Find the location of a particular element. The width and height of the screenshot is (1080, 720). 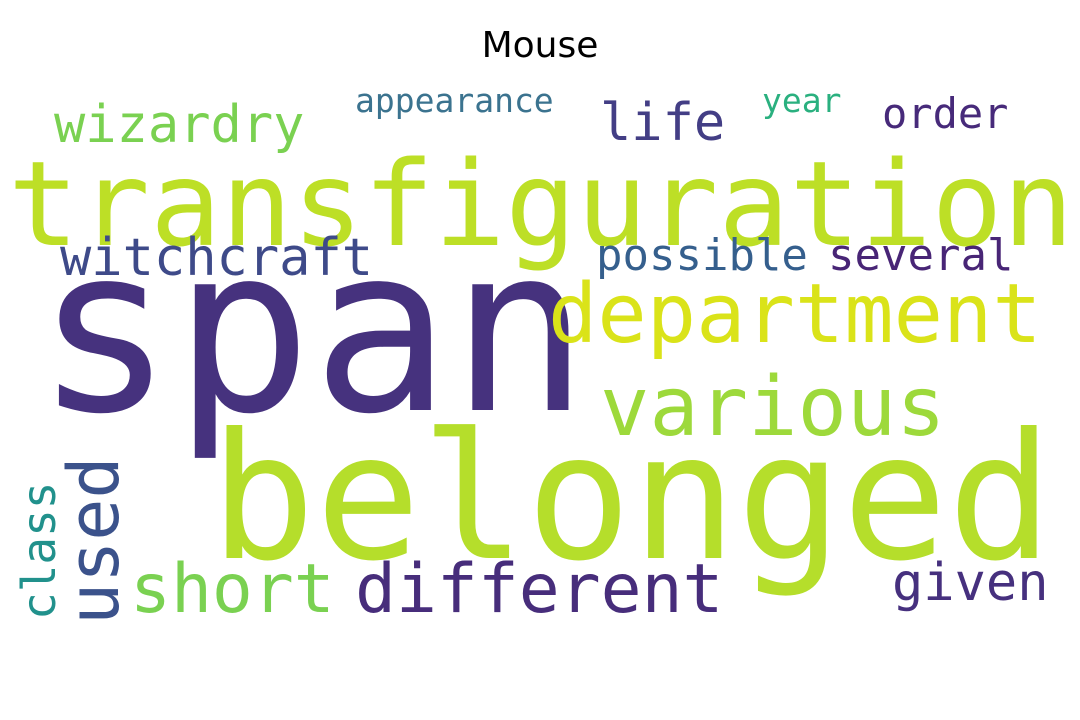

word-different: different is located at coordinates (539, 589).